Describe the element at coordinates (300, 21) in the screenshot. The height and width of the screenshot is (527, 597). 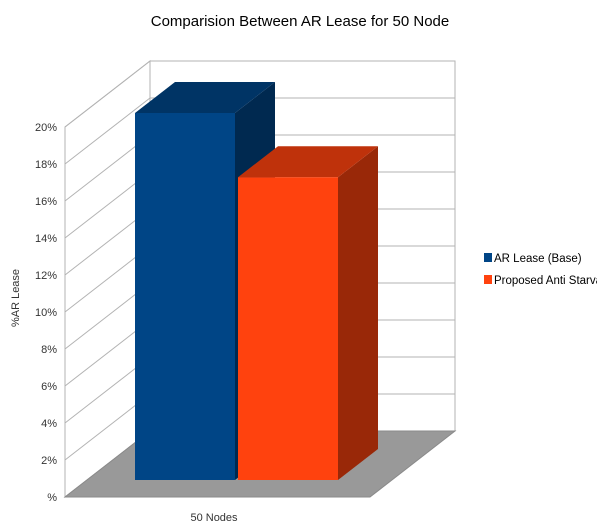
I see `chart-title: Comparision Between AR Lease for 50 Node` at that location.